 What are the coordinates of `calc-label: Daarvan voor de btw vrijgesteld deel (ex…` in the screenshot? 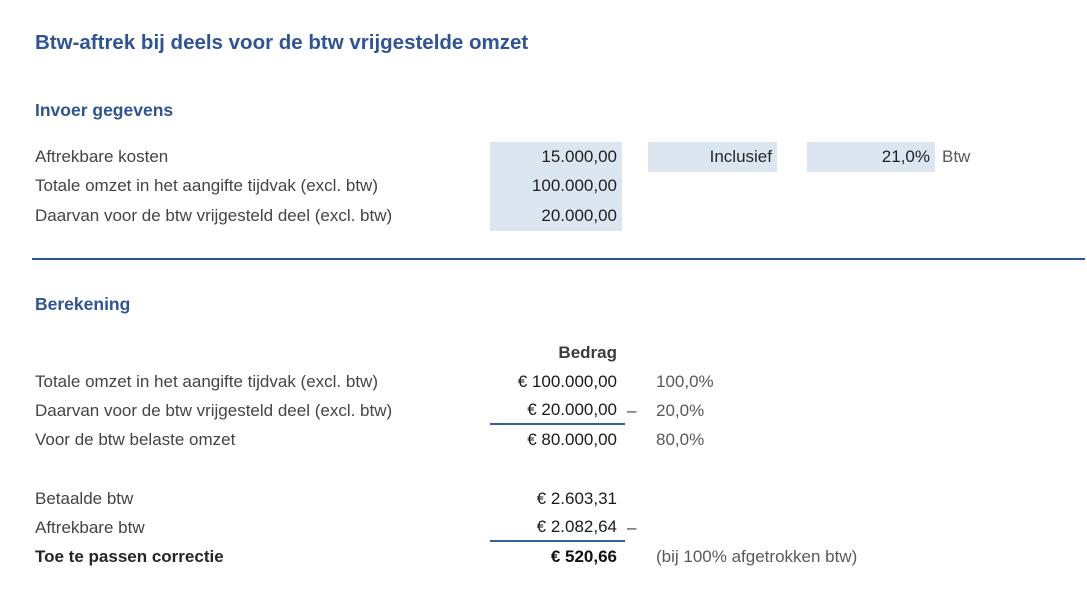 It's located at (214, 410).